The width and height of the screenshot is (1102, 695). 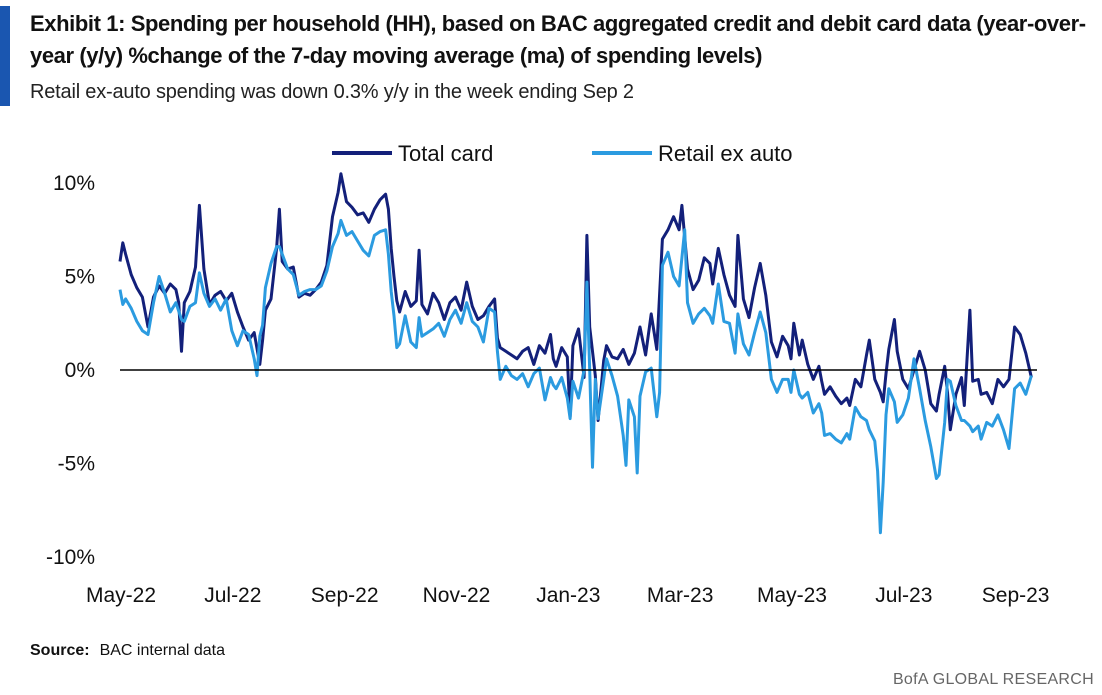 I want to click on x-tick-label: Mar-23, so click(x=680, y=595).